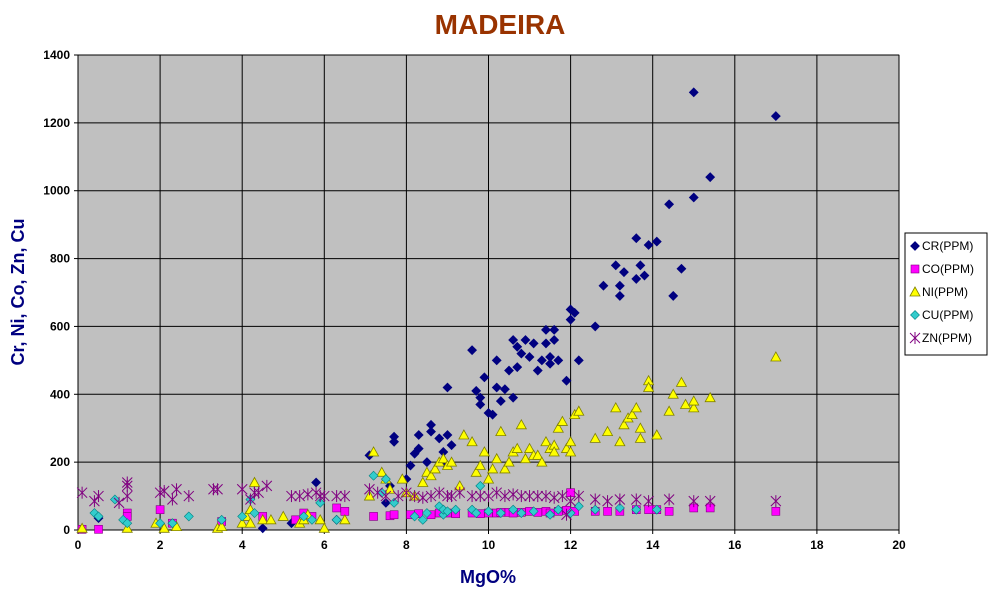  I want to click on legend-label-cuppm: CU(PPM), so click(947, 315).